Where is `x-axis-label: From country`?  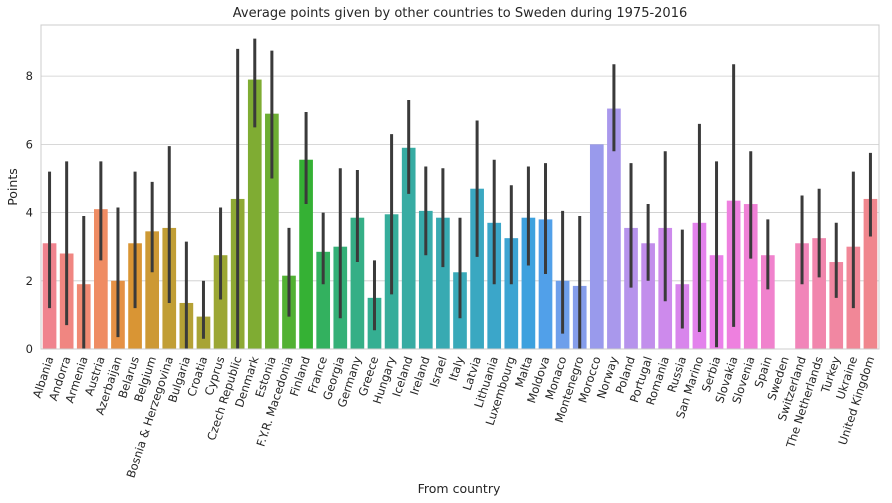 x-axis-label: From country is located at coordinates (459, 488).